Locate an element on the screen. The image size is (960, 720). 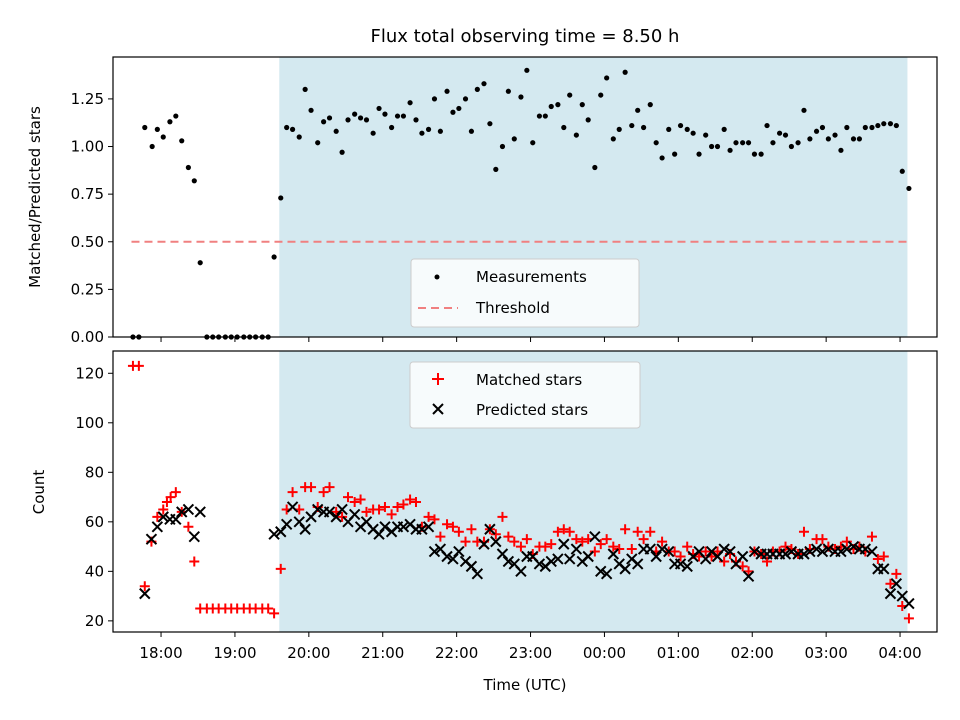
x-tick-label: 21:00 is located at coordinates (382, 653).